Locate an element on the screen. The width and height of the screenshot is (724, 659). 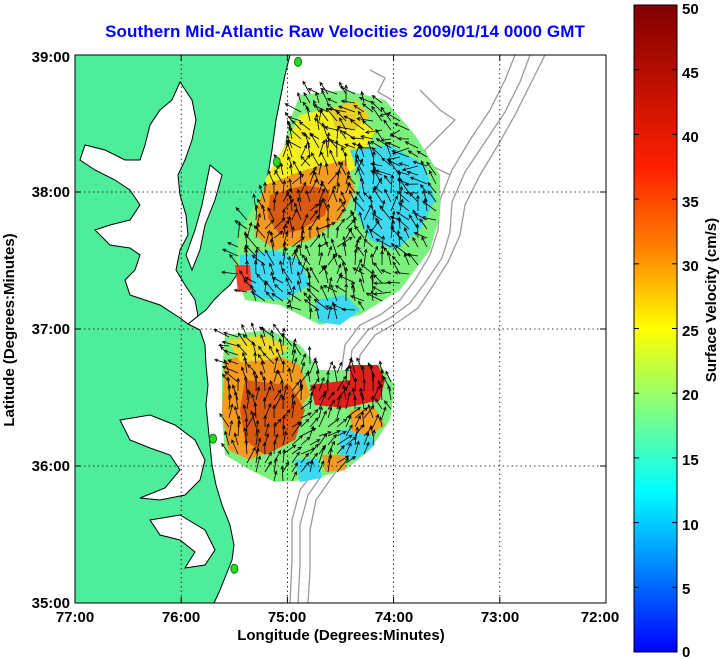
colorbar-tick-label: 5 is located at coordinates (686, 589).